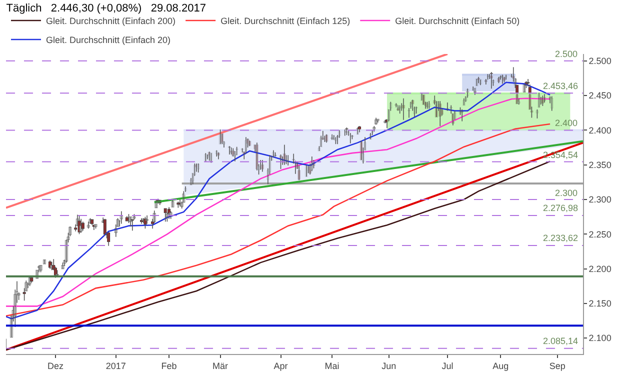 Image resolution: width=627 pixels, height=376 pixels. What do you see at coordinates (560, 341) in the screenshot?
I see `ref-line-label: 2.085,14` at bounding box center [560, 341].